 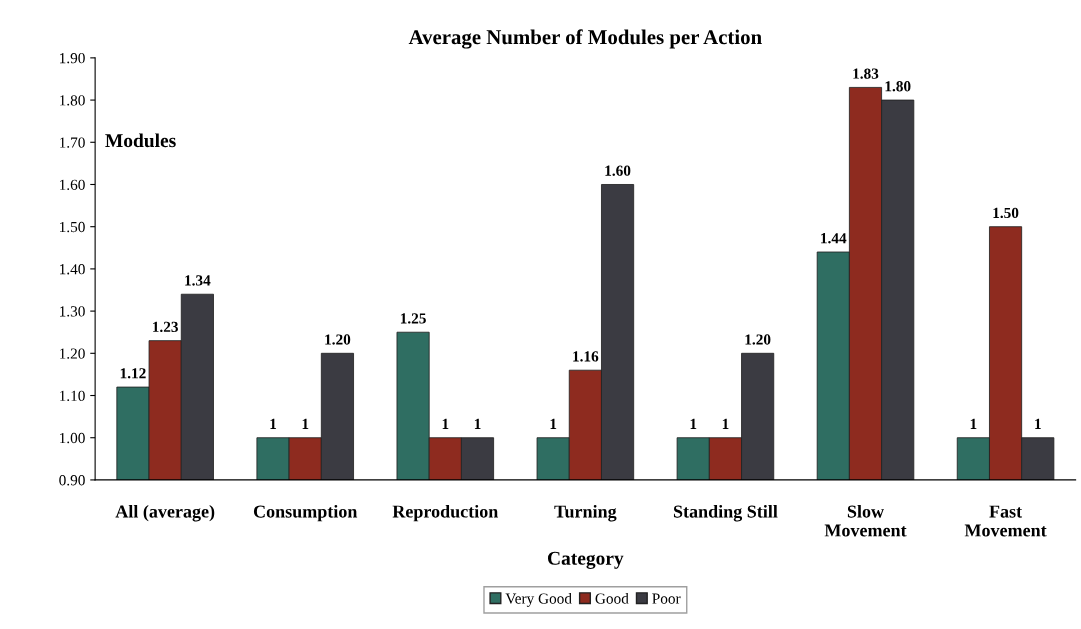 What do you see at coordinates (612, 598) in the screenshot?
I see `legend-label: Good` at bounding box center [612, 598].